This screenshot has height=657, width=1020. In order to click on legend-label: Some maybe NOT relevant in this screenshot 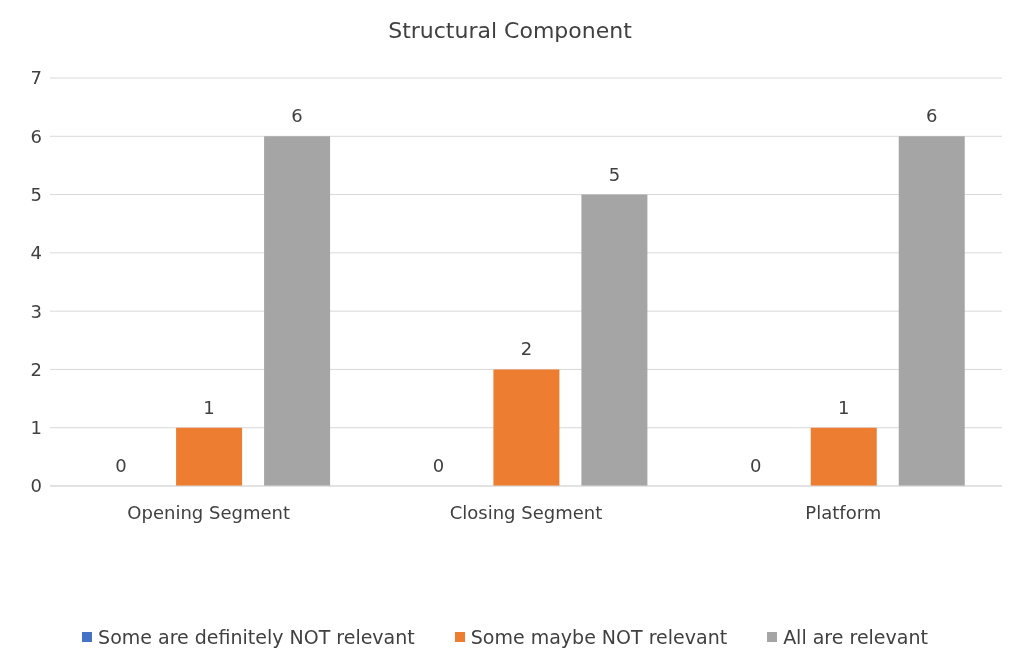, I will do `click(598, 637)`.